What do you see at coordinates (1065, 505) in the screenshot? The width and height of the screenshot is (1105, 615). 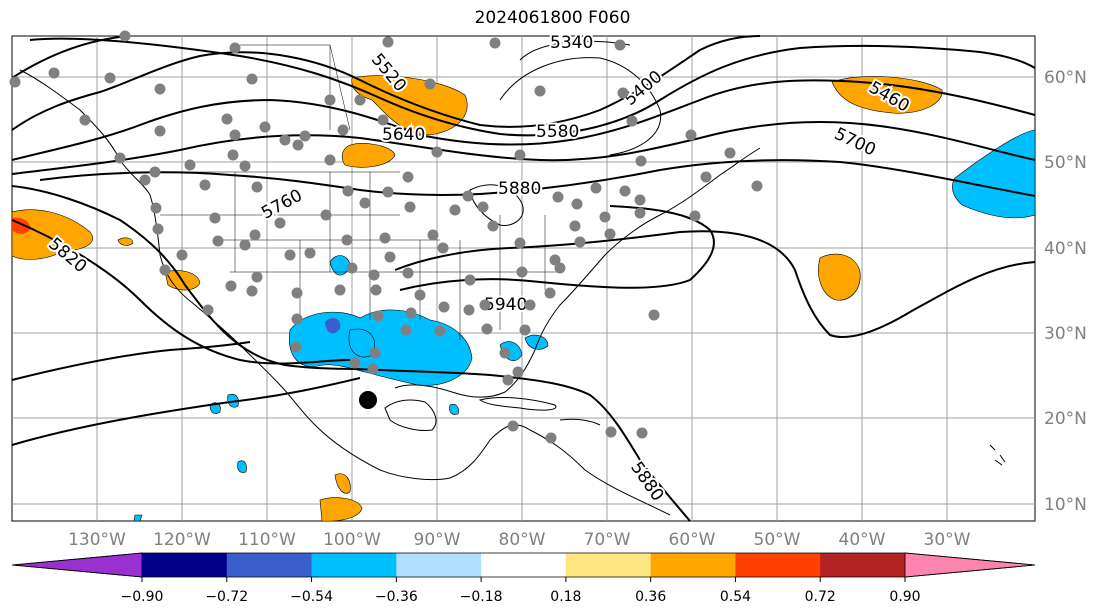 I see `lat-label: 10°N` at bounding box center [1065, 505].